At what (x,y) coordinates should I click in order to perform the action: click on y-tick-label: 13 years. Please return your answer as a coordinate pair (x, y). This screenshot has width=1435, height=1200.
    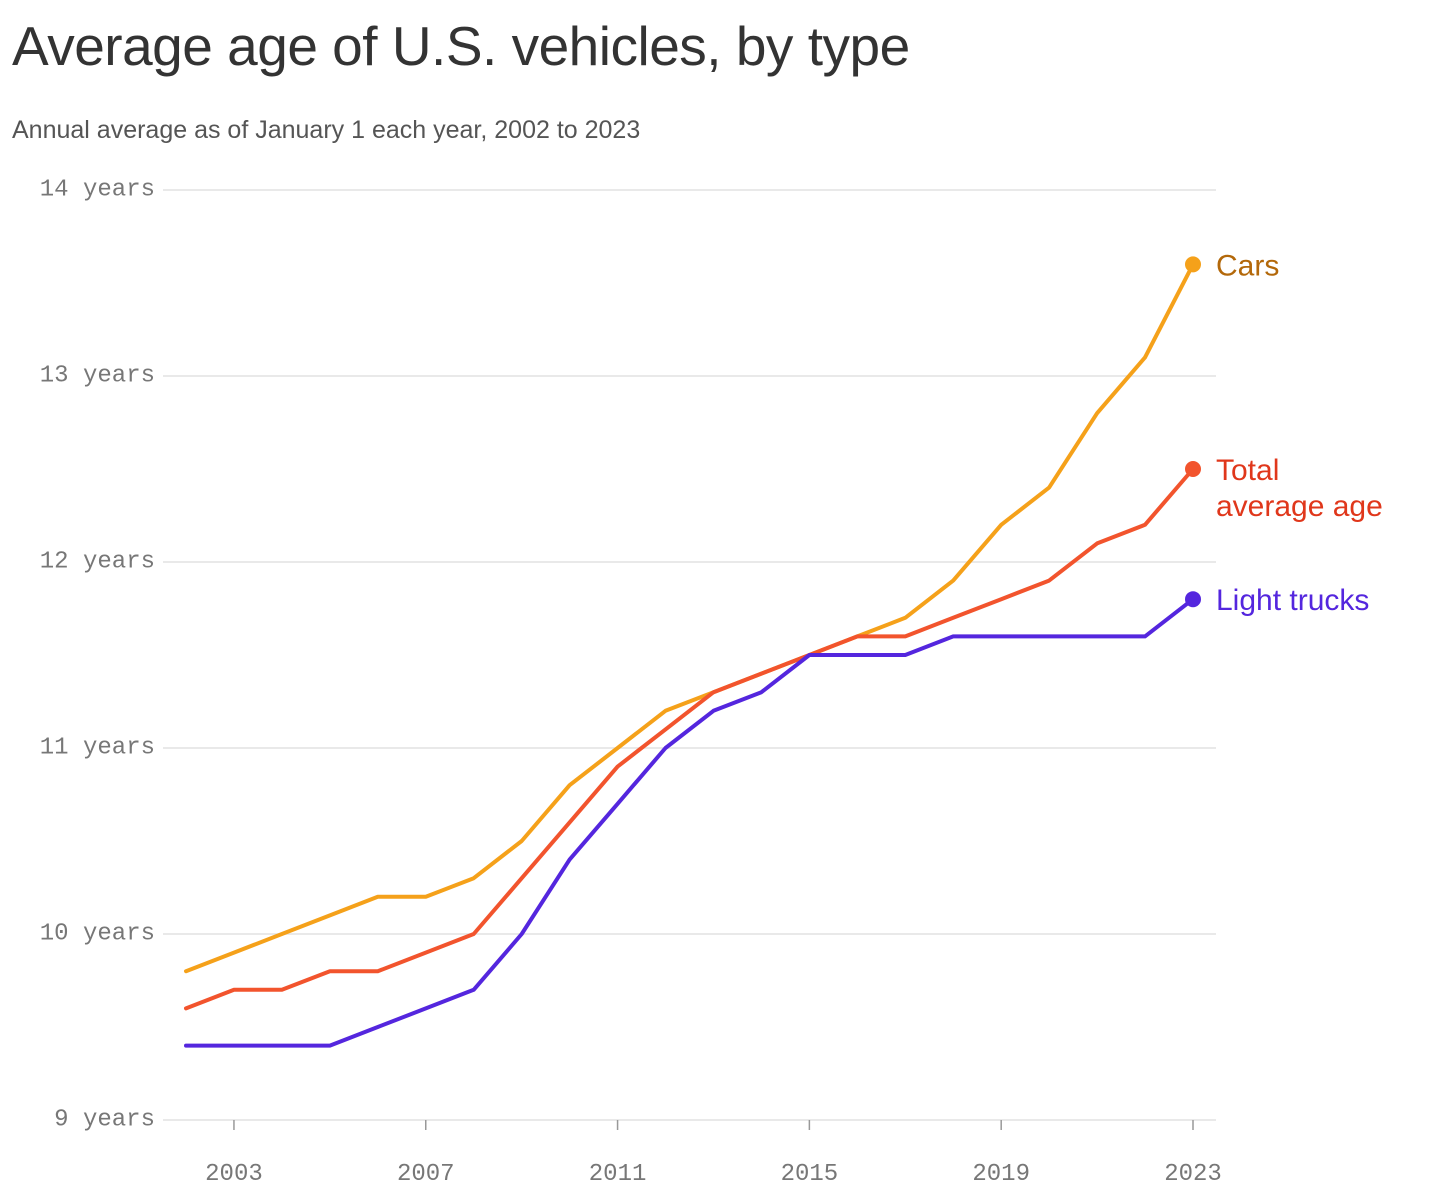
    Looking at the image, I should click on (97, 376).